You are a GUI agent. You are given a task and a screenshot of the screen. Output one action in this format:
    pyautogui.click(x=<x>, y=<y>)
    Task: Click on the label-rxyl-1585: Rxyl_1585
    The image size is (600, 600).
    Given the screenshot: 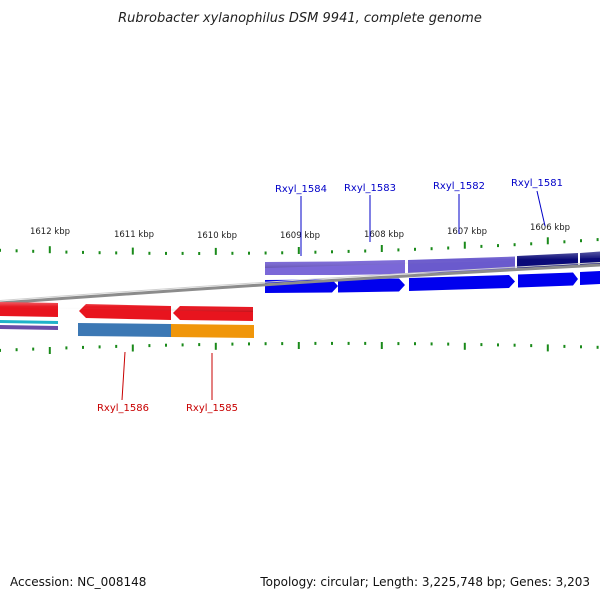 What is the action you would take?
    pyautogui.click(x=212, y=408)
    